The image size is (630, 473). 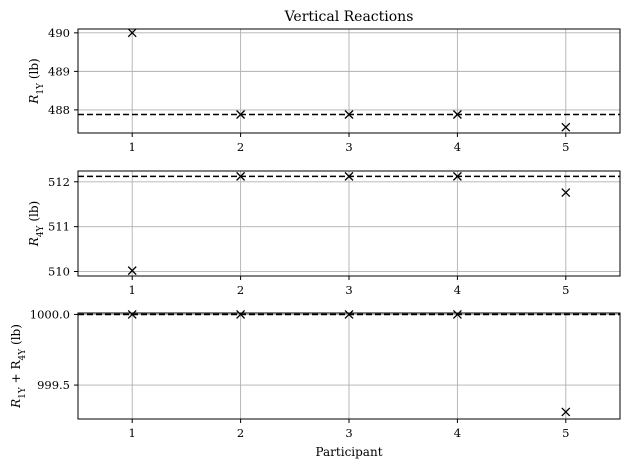 I want to click on x-axis-label: Participant, so click(x=348, y=452).